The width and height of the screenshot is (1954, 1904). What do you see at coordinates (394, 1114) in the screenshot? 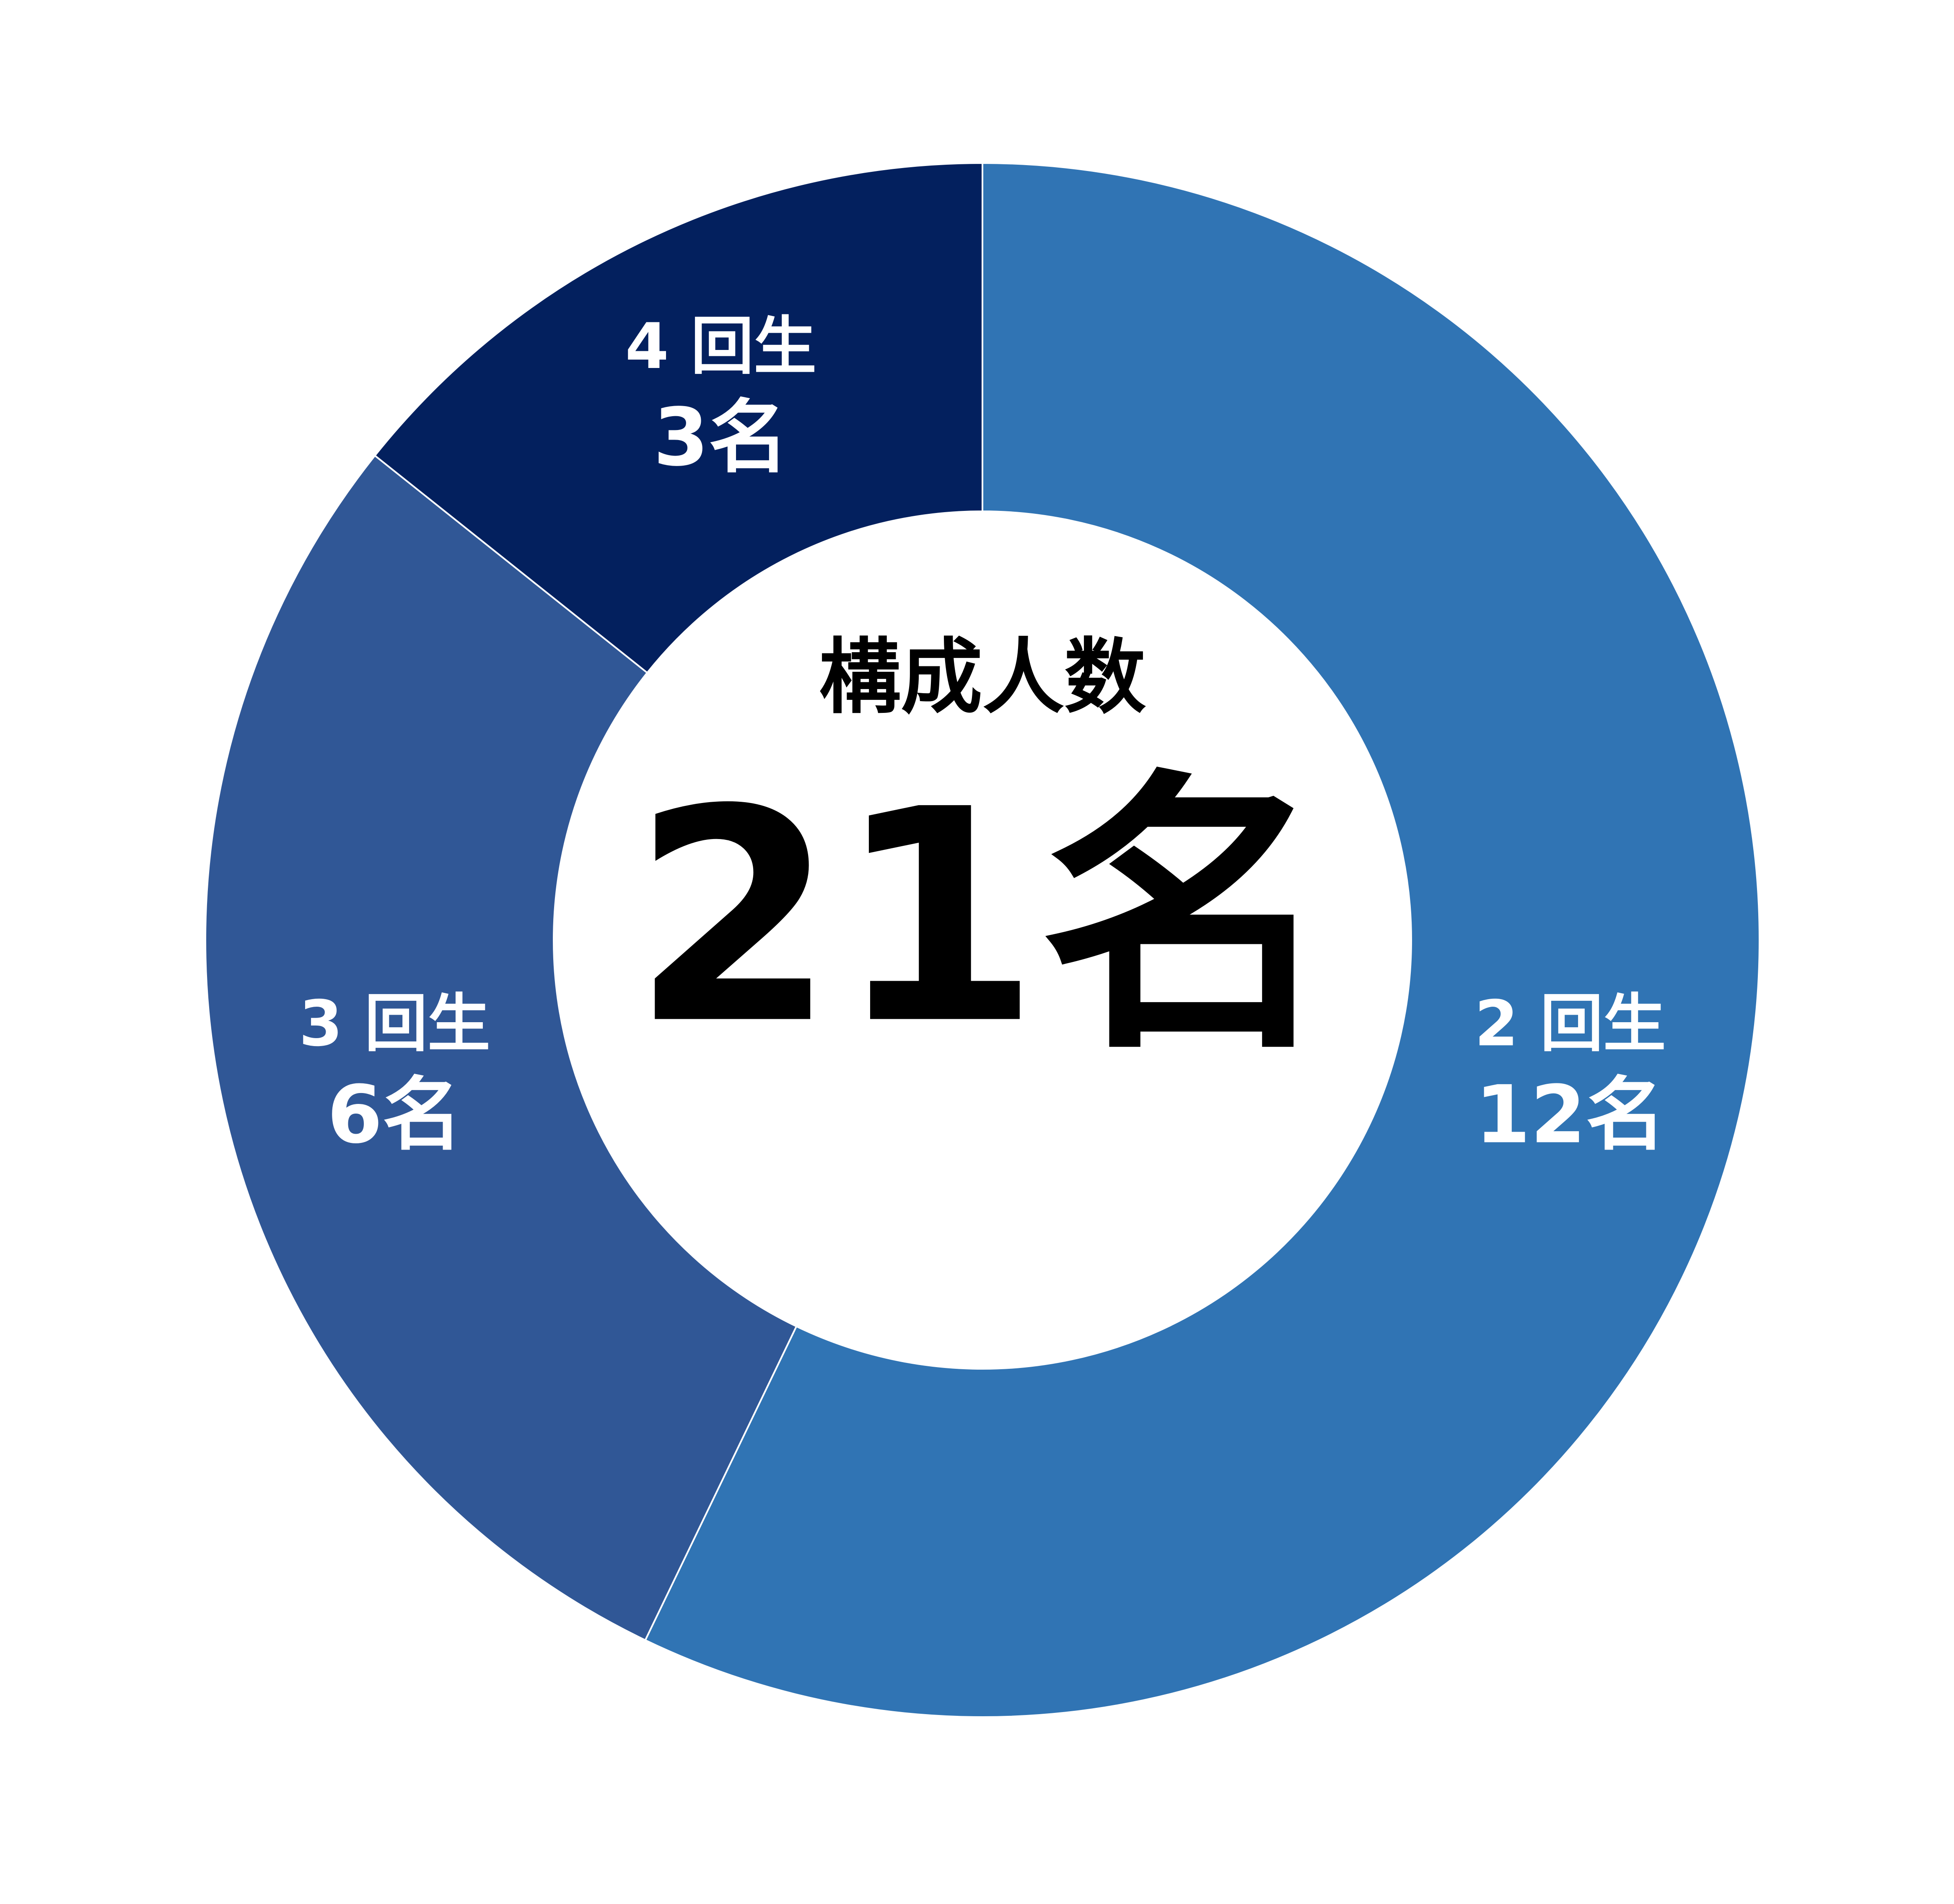
I see `slice-value-label: 6名` at bounding box center [394, 1114].